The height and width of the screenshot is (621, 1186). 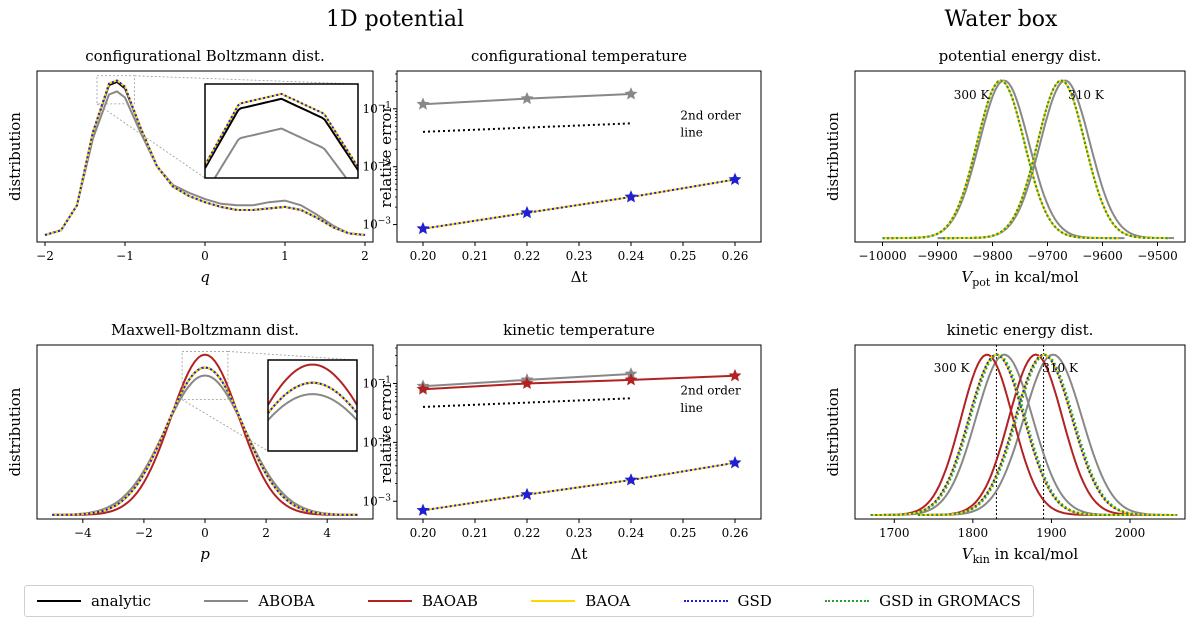 I want to click on inset-bg, so click(x=312, y=405).